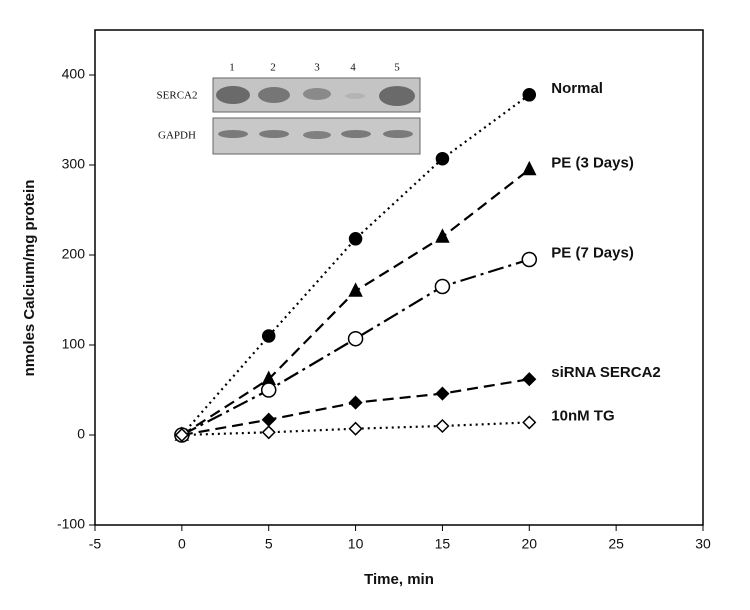  What do you see at coordinates (177, 136) in the screenshot?
I see `blot-row-label: GAPDH` at bounding box center [177, 136].